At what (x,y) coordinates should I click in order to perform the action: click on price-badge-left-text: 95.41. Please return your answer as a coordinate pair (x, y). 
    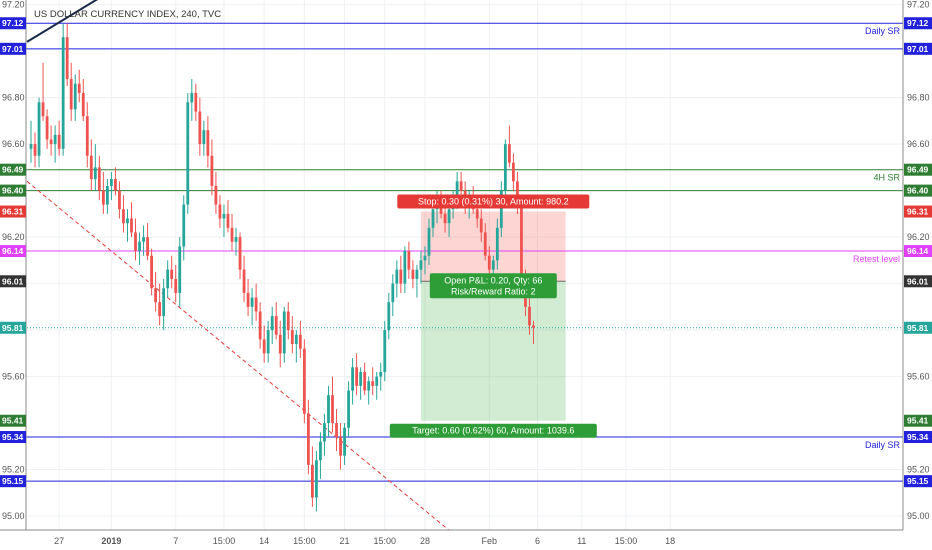
    Looking at the image, I should click on (13, 421).